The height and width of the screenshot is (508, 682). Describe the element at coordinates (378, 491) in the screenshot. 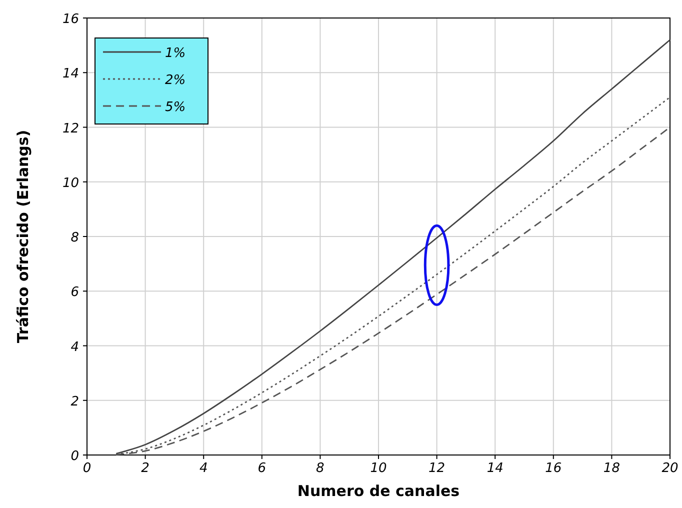

I see `x-axis-title: Numero de canales` at that location.